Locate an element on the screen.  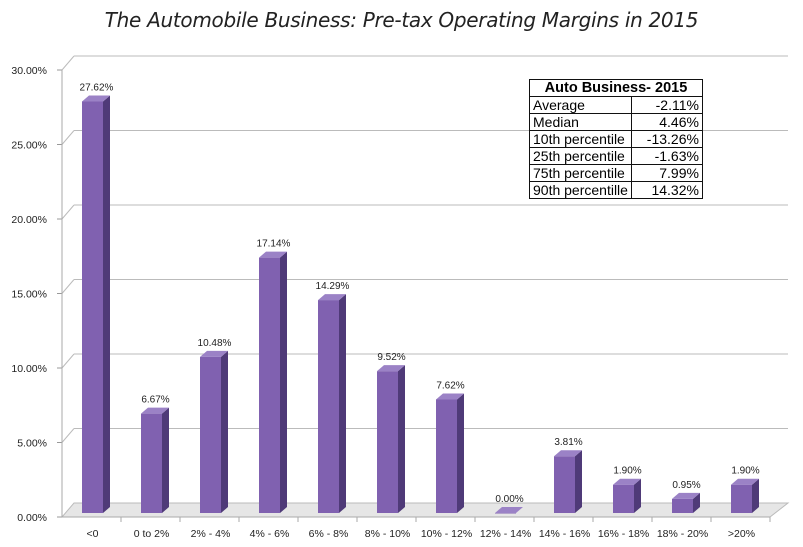
y-tick-label: 5.00% is located at coordinates (32, 444).